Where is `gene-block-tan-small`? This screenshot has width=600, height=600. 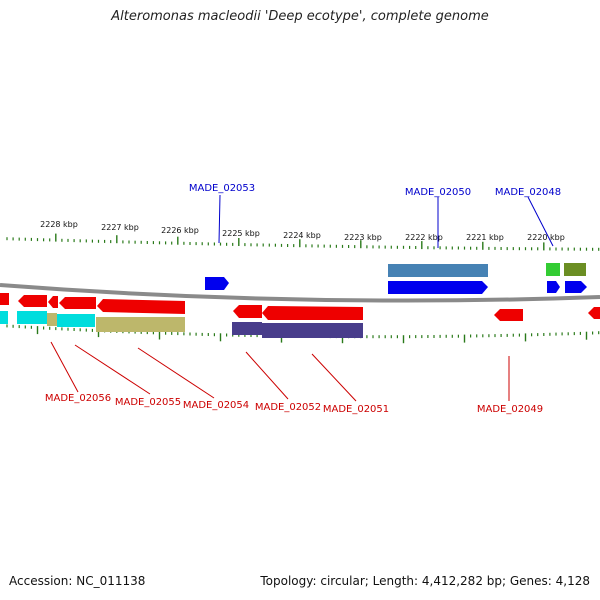 gene-block-tan-small is located at coordinates (52, 319).